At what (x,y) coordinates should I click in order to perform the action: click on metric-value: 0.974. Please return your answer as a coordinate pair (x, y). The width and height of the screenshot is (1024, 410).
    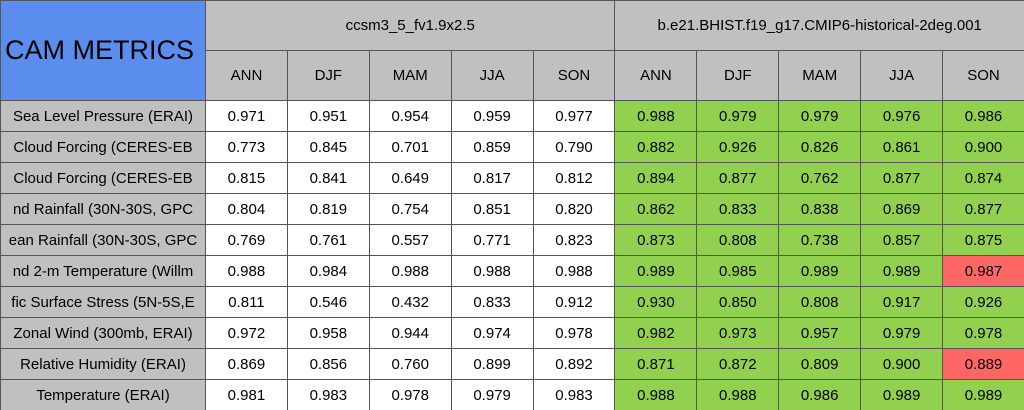
    Looking at the image, I should click on (492, 333).